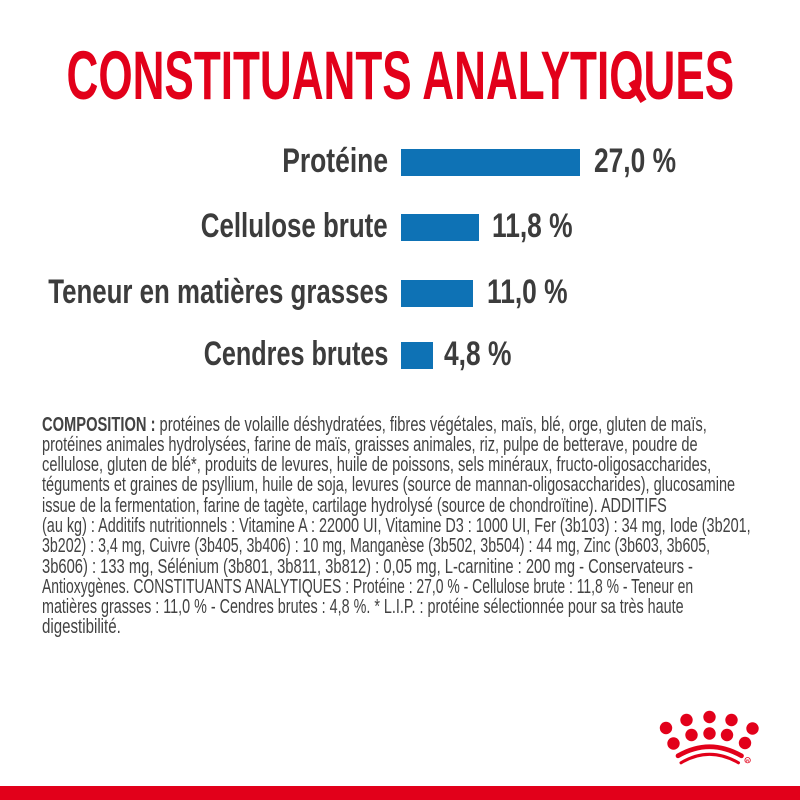 The image size is (800, 800). I want to click on svg-text: R, so click(747, 760).